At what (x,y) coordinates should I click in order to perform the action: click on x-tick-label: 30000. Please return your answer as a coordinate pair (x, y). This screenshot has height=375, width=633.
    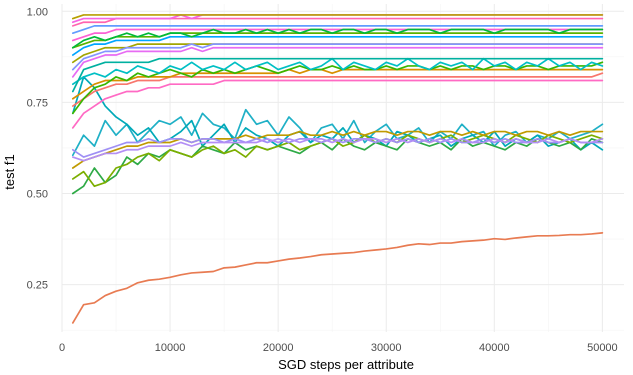
    Looking at the image, I should click on (386, 348).